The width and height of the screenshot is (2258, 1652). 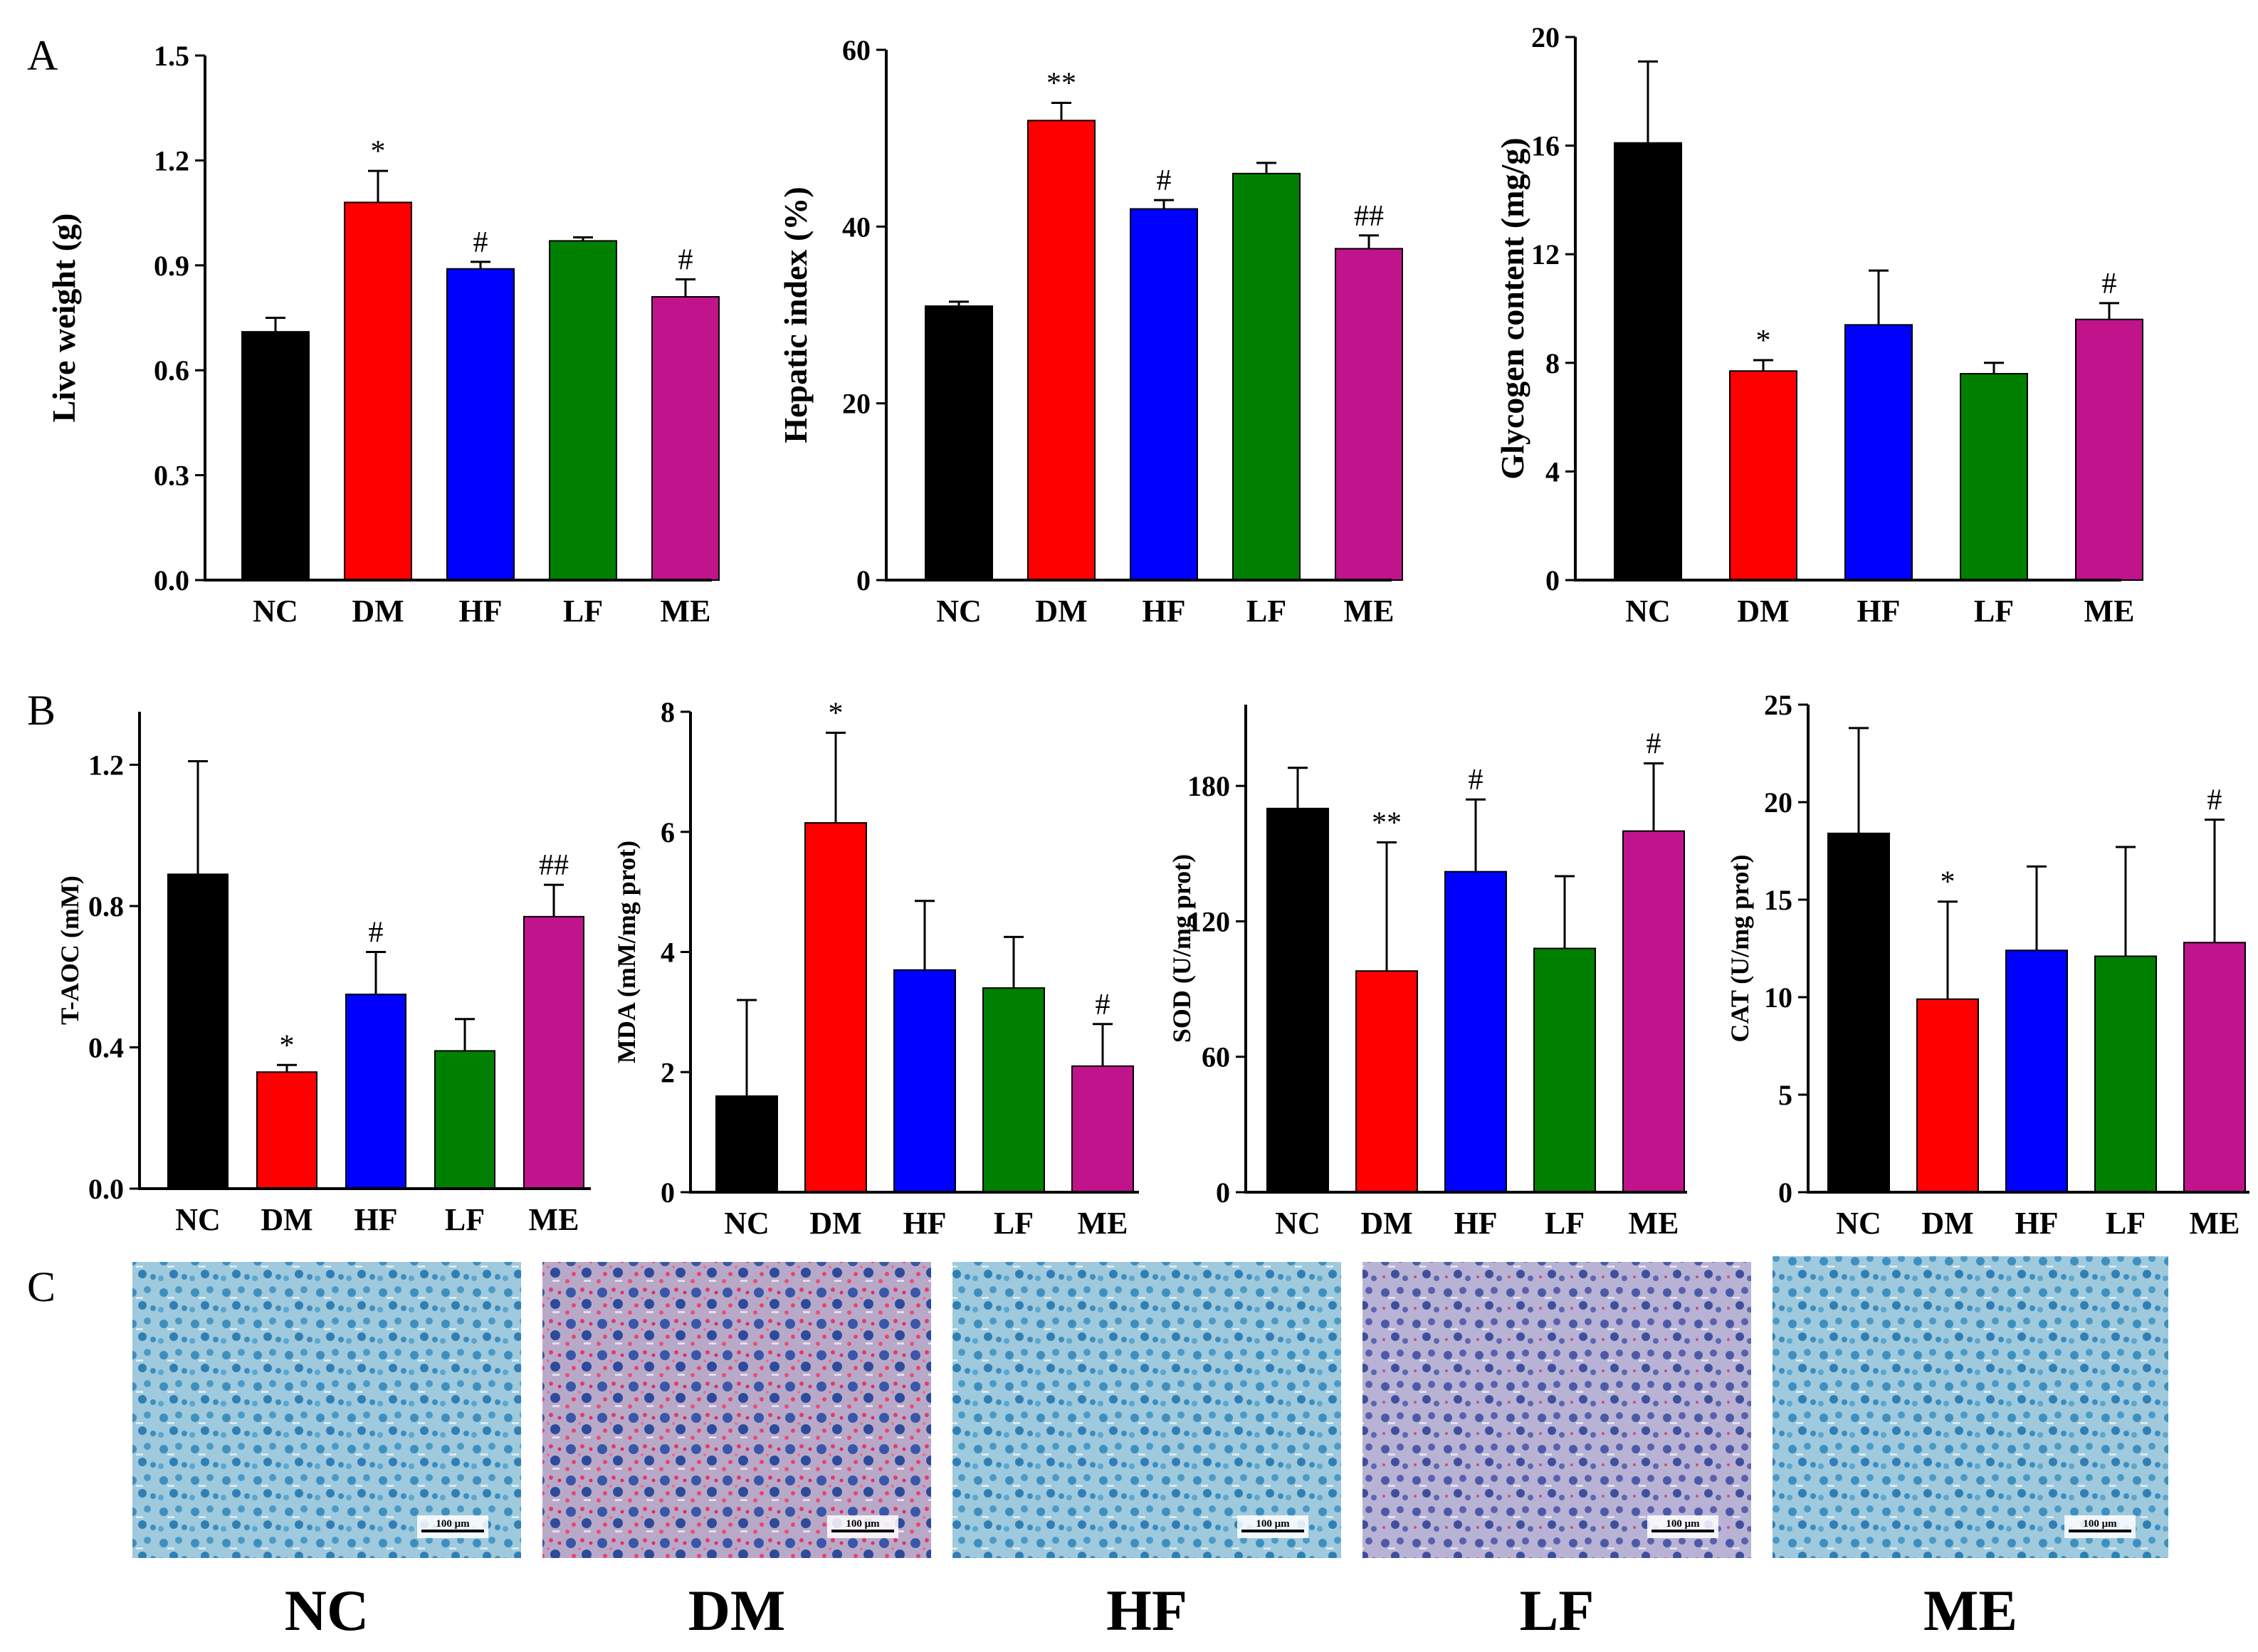 What do you see at coordinates (1778, 998) in the screenshot?
I see `y-tick-label: 10` at bounding box center [1778, 998].